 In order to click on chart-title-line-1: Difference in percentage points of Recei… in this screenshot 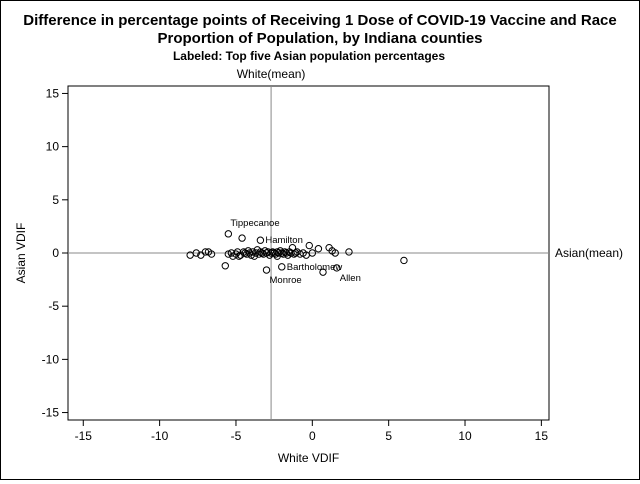, I will do `click(320, 20)`.